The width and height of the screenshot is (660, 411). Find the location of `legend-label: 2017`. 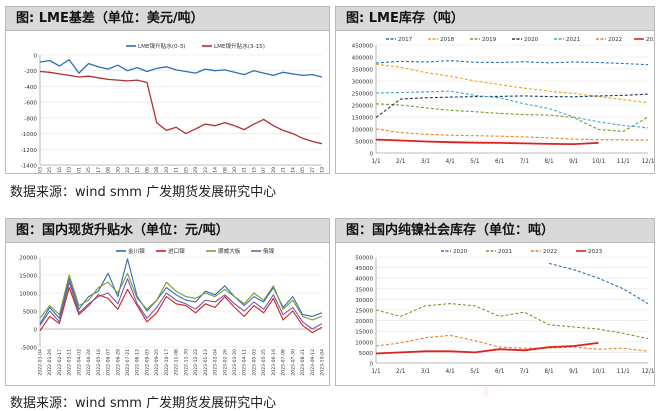

legend-label: 2017 is located at coordinates (405, 40).